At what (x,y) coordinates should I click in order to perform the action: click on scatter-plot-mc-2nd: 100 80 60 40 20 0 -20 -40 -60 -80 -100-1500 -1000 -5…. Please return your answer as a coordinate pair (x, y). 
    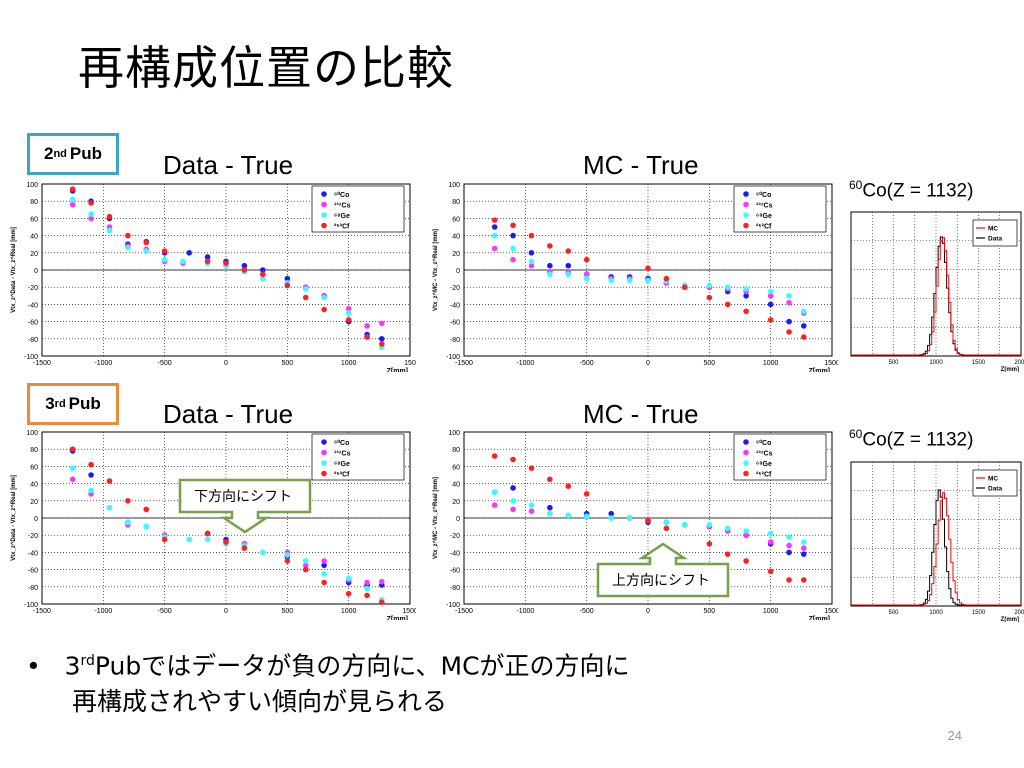
    Looking at the image, I should click on (635, 277).